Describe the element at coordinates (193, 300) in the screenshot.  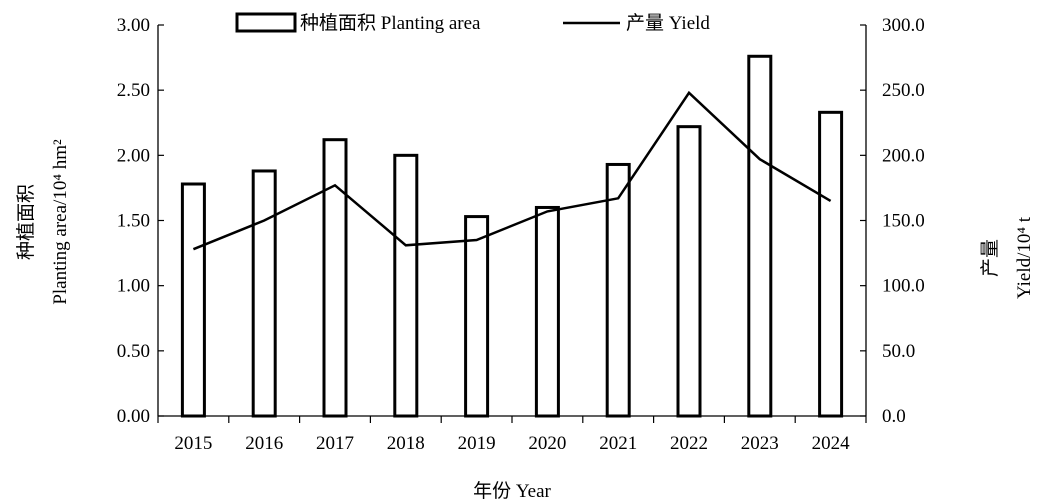
I see `bar-2015` at that location.